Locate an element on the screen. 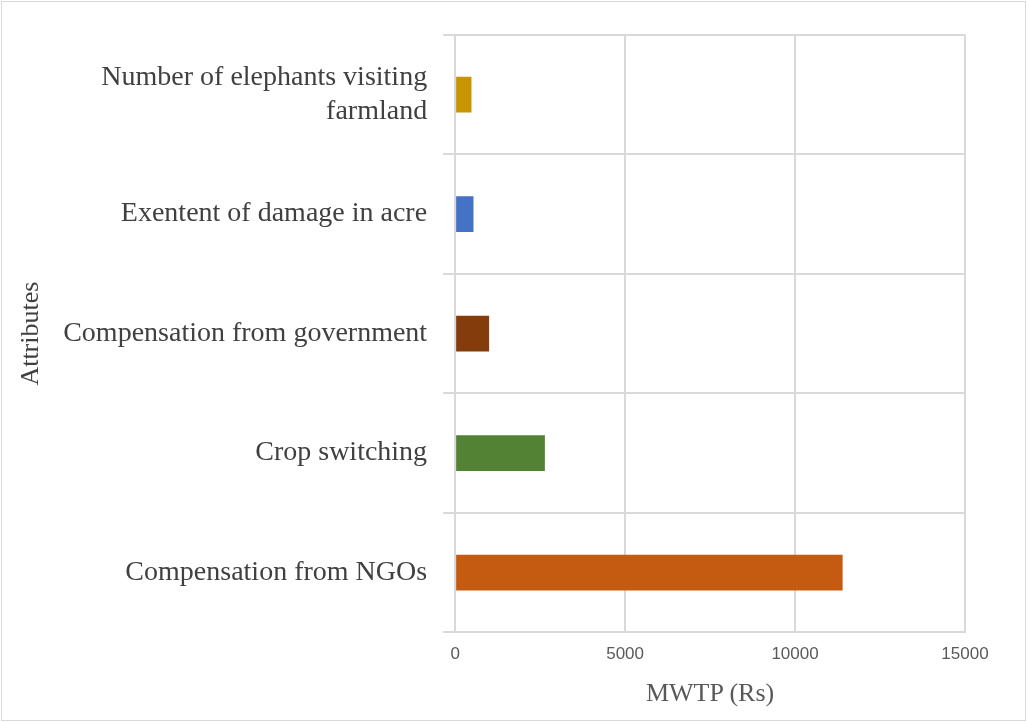 This screenshot has height=722, width=1027. x-tick-label: 5000 is located at coordinates (625, 654).